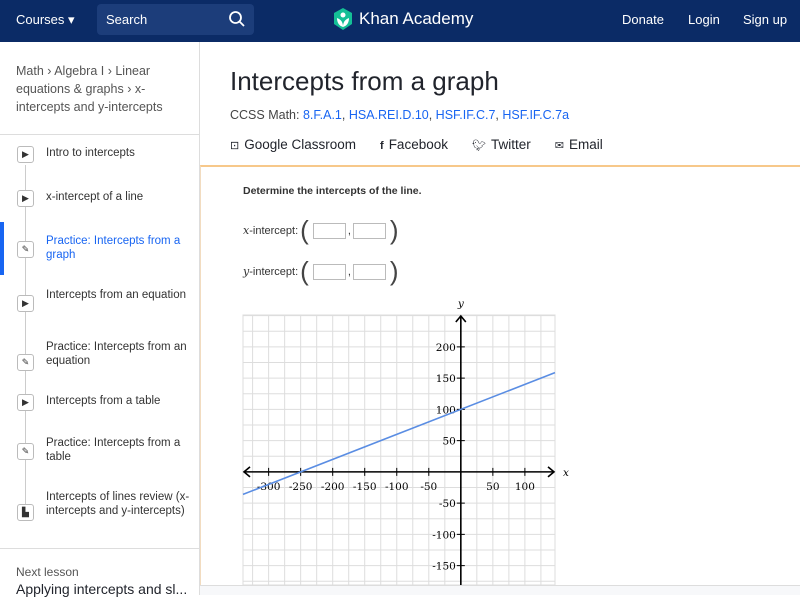  I want to click on ccss-link: 8.F.A.1, so click(322, 115).